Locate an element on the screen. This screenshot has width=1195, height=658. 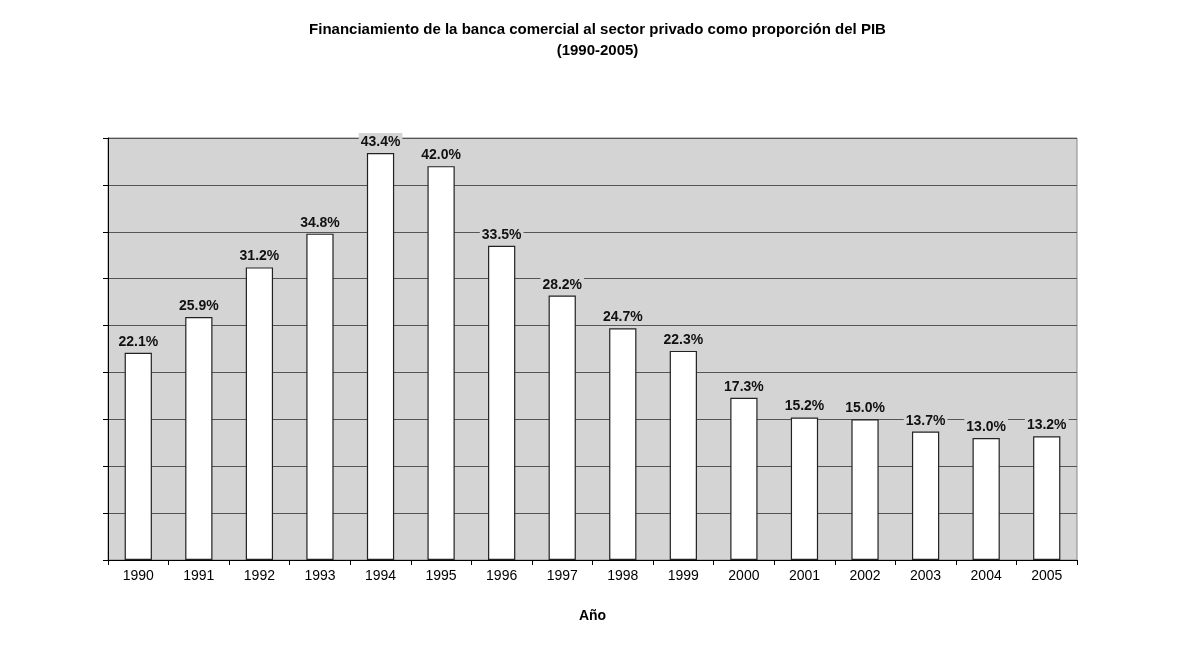
data-label: 13.2% is located at coordinates (1047, 424).